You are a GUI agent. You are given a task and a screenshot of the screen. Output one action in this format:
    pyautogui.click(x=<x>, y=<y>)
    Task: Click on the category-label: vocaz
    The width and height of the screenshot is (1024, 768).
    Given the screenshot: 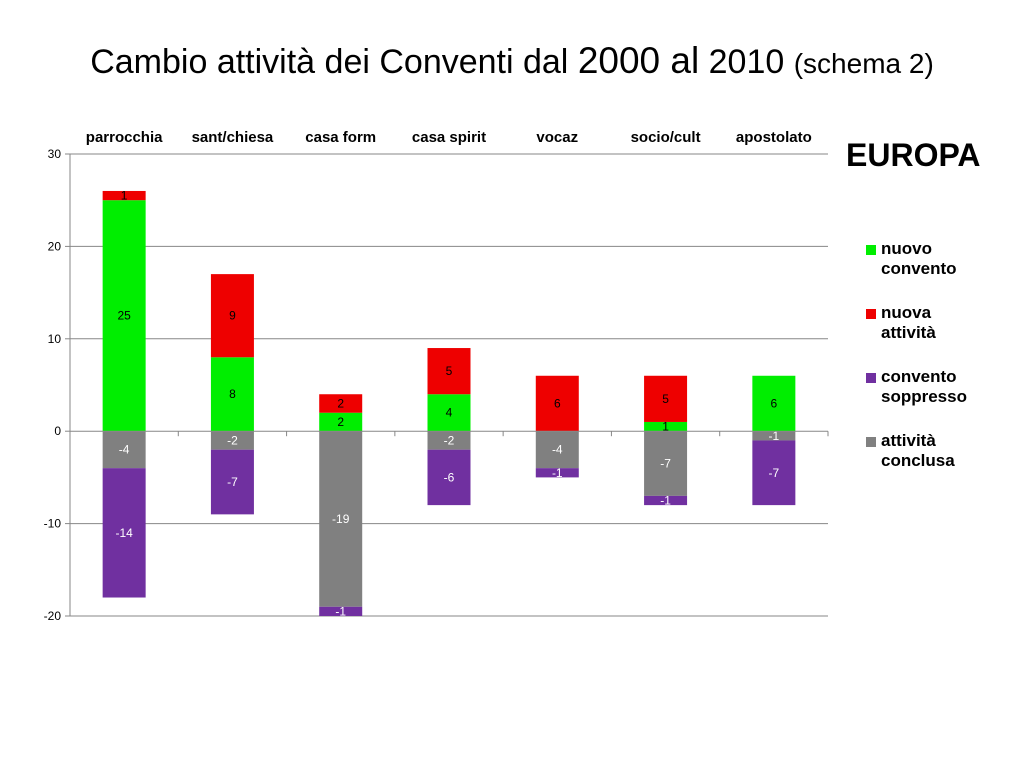 What is the action you would take?
    pyautogui.click(x=557, y=137)
    